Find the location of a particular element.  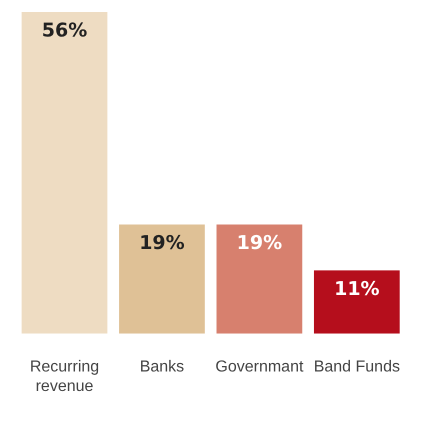

x-tick-label: Banks is located at coordinates (162, 367).